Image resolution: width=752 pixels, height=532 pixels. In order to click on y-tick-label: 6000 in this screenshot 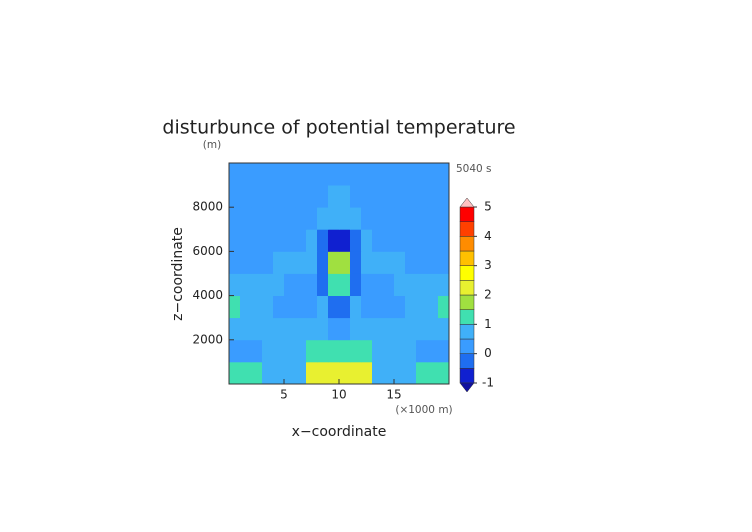, I will do `click(207, 251)`.